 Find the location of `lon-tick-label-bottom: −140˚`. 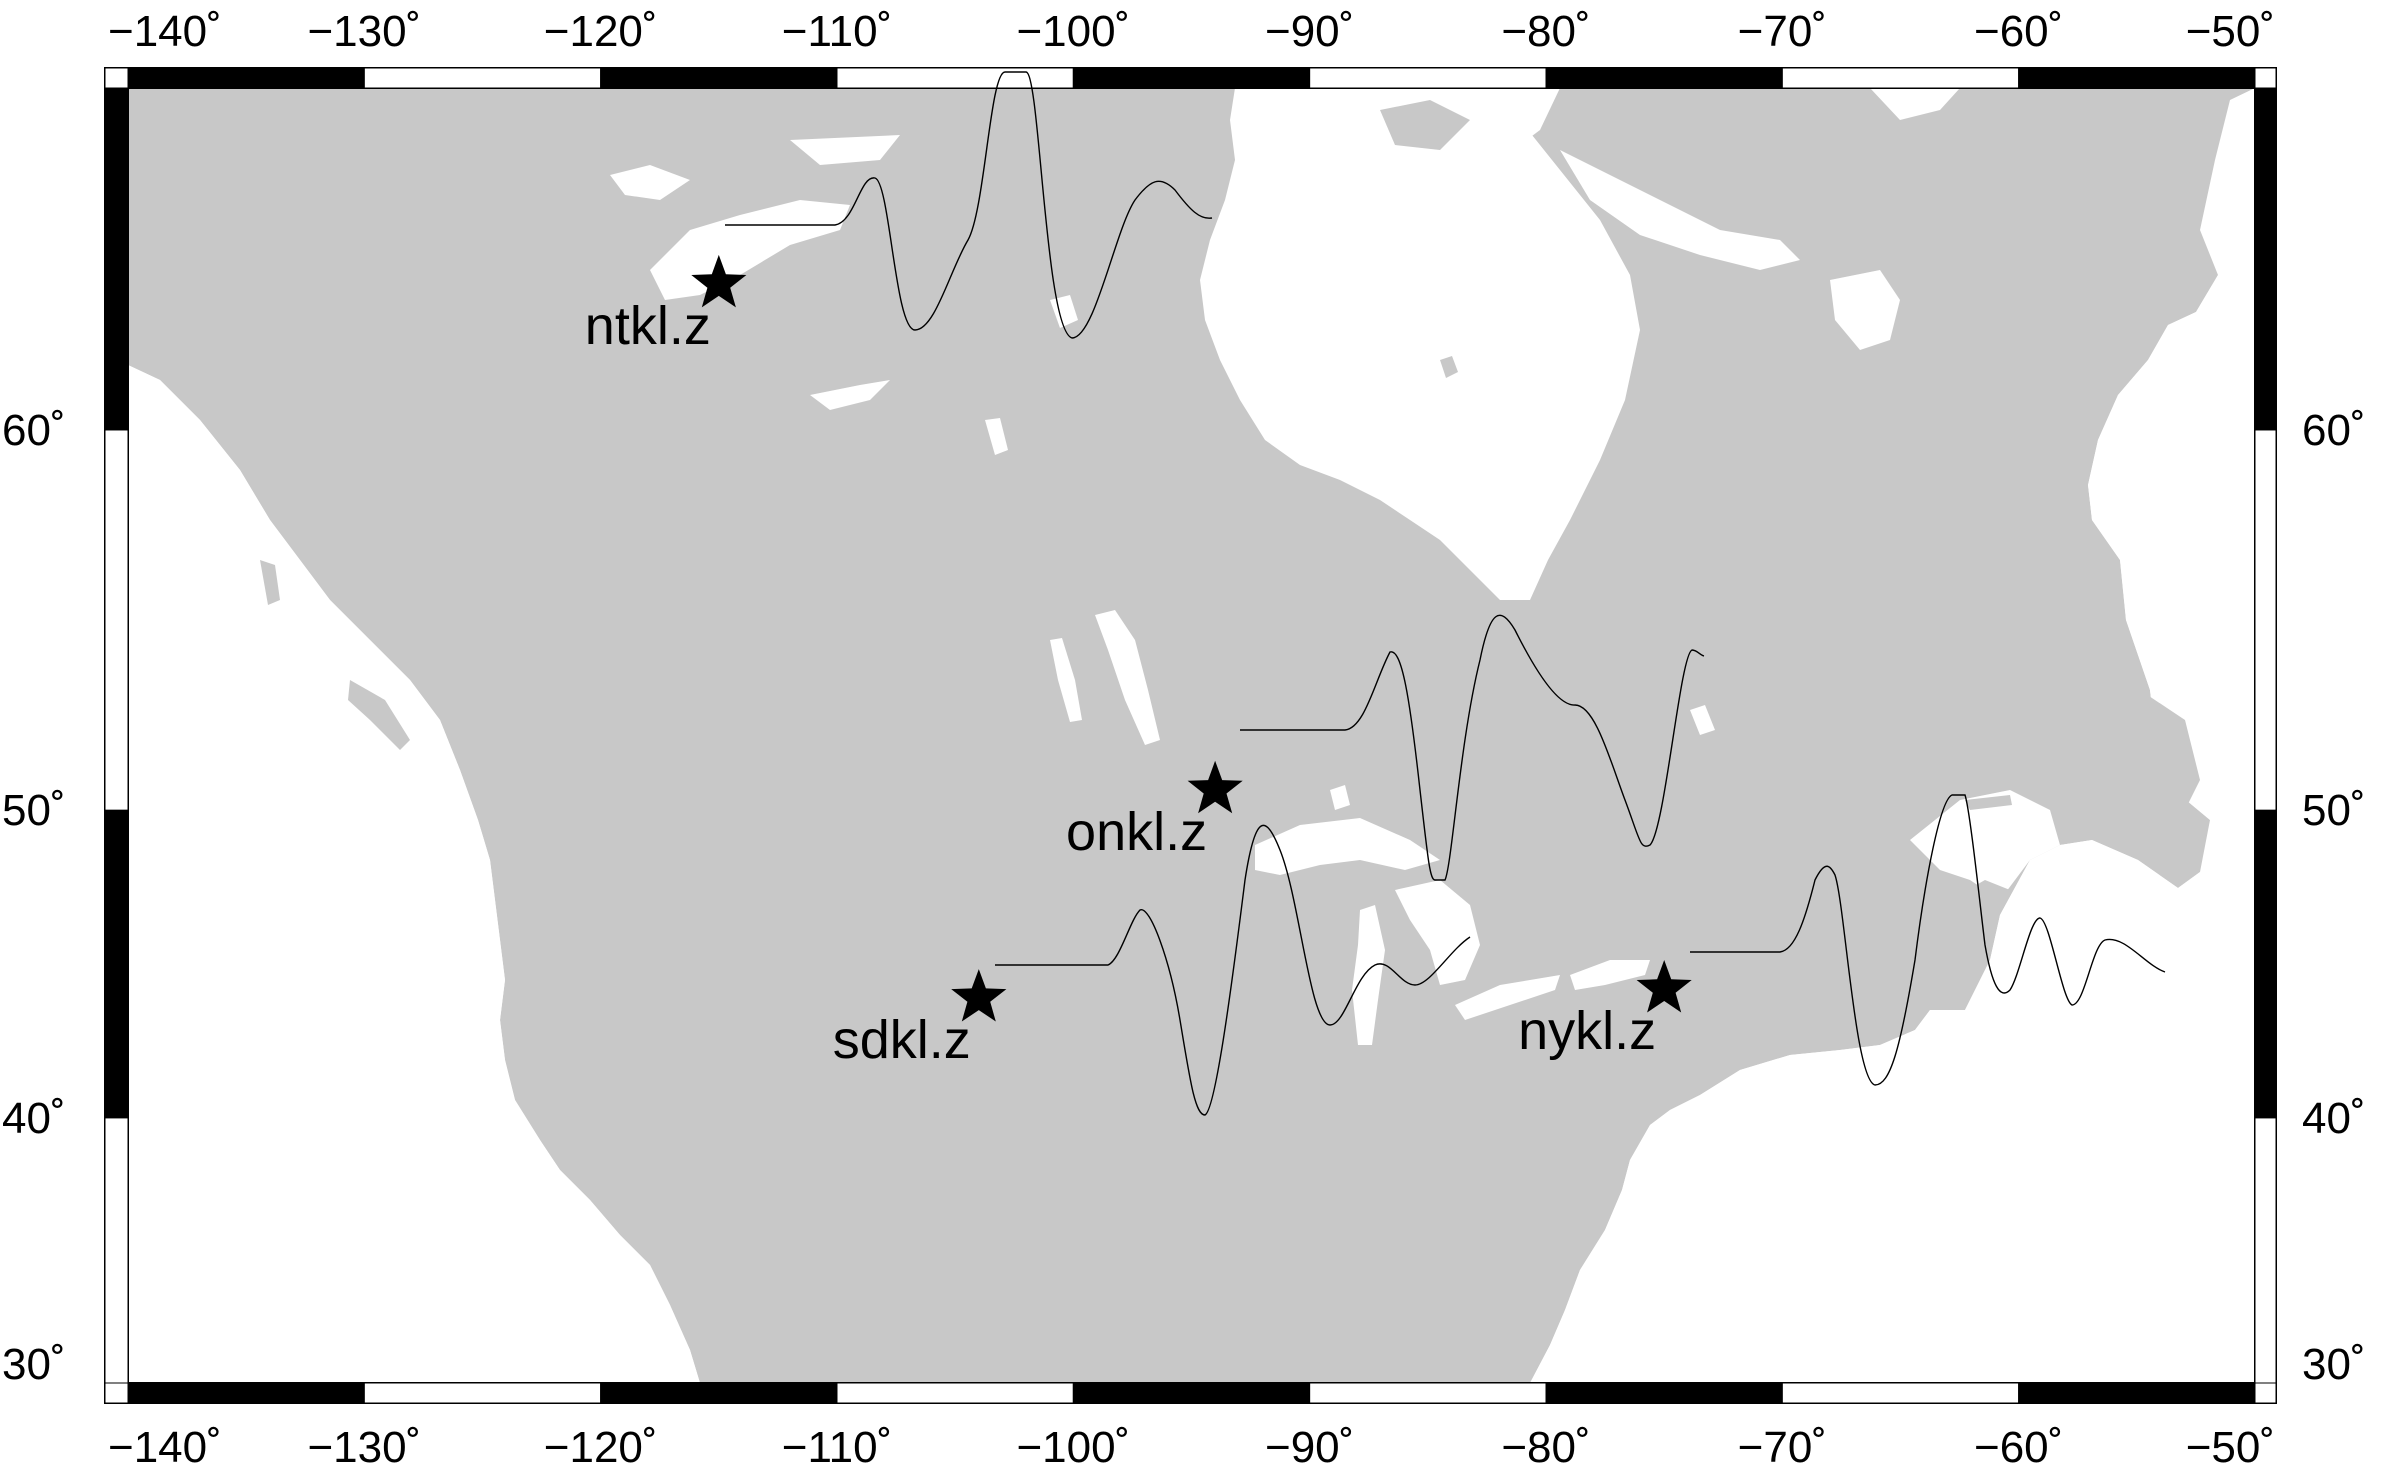

lon-tick-label-bottom: −140˚ is located at coordinates (165, 1447).